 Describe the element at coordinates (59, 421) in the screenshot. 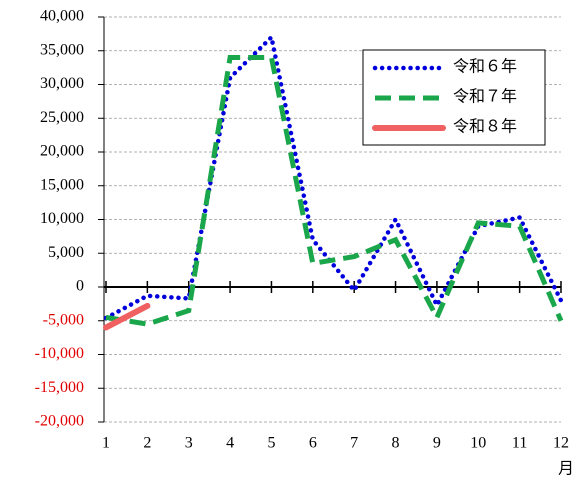

I see `y-tick-label: -20,000` at that location.